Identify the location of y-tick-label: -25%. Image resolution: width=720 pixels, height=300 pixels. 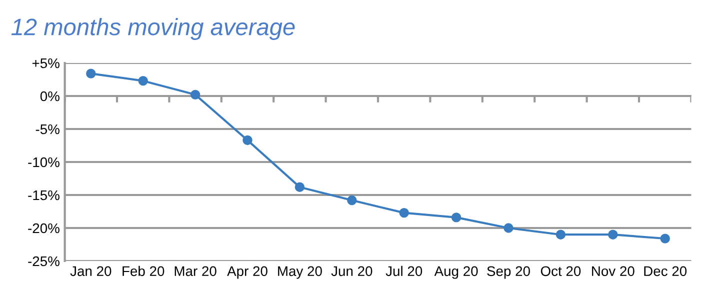
(44, 261).